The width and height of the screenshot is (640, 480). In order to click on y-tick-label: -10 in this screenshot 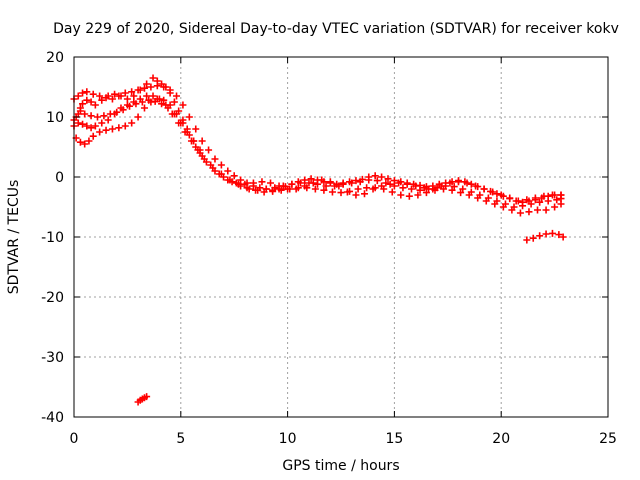, I will do `click(52, 238)`.